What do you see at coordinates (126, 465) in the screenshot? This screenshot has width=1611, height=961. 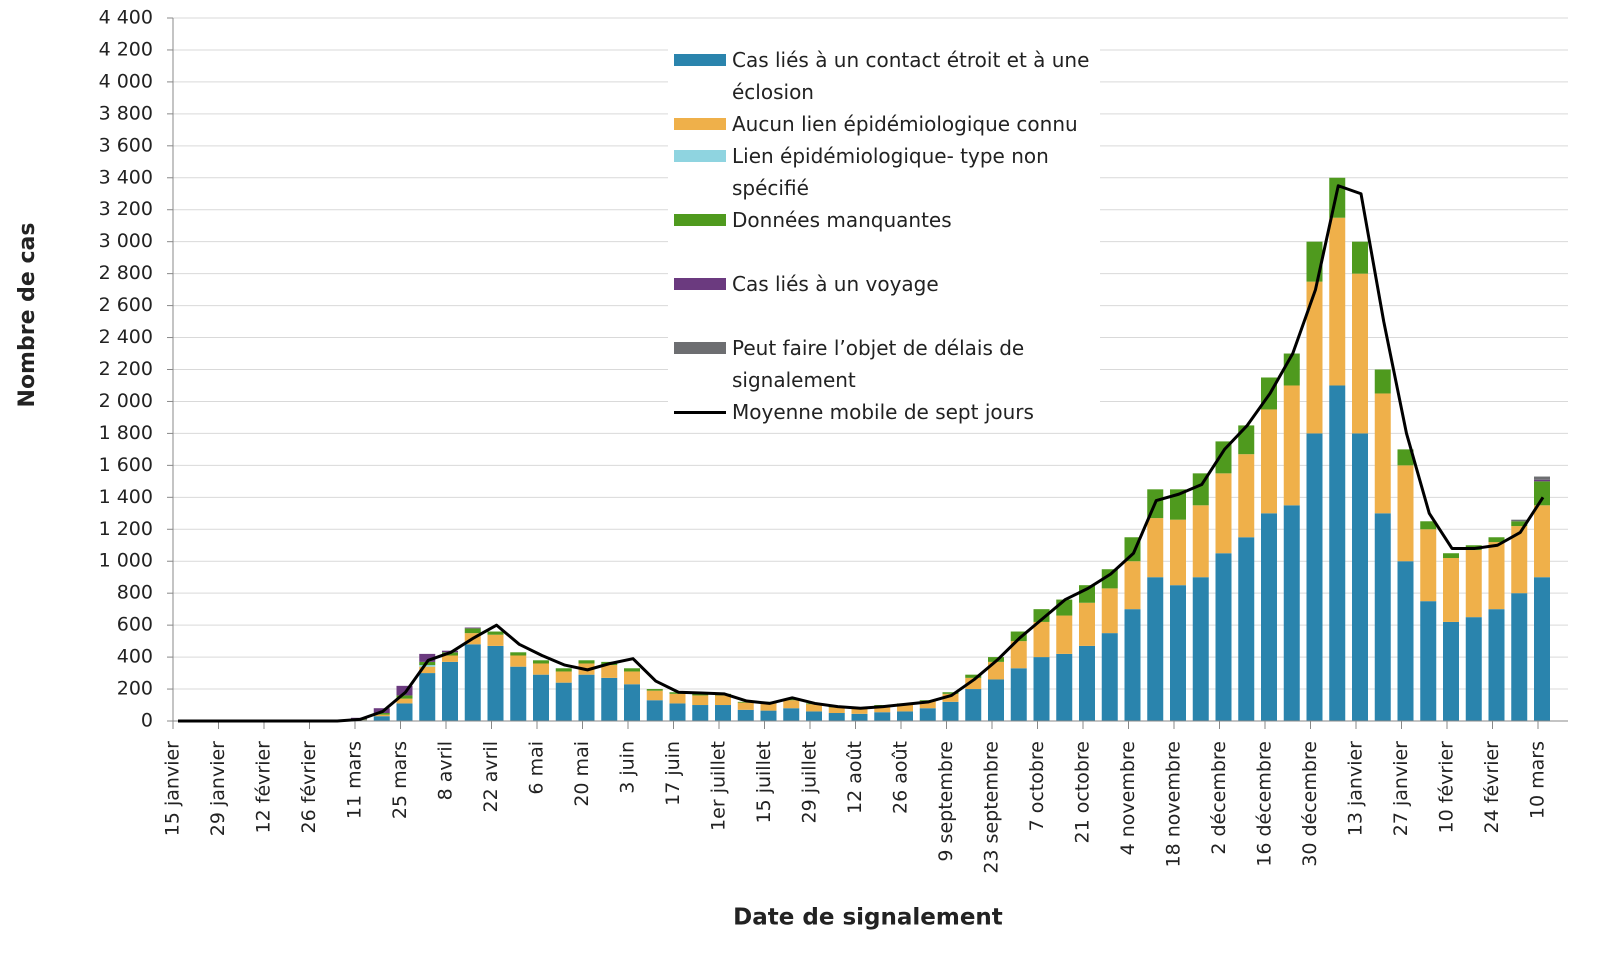 I see `y-tick-label: 1 600` at bounding box center [126, 465].